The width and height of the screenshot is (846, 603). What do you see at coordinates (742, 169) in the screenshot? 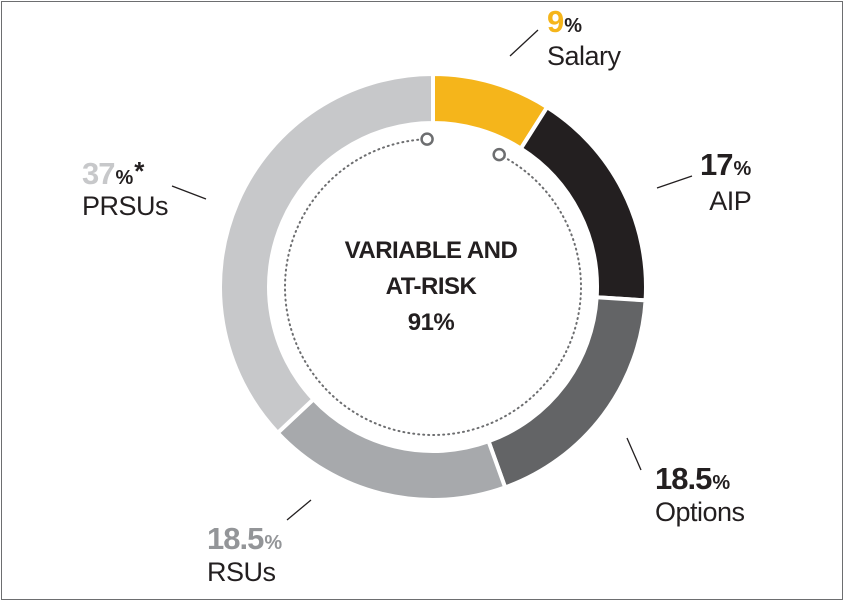
I see `label-aip-percent-symbol: %` at bounding box center [742, 169].